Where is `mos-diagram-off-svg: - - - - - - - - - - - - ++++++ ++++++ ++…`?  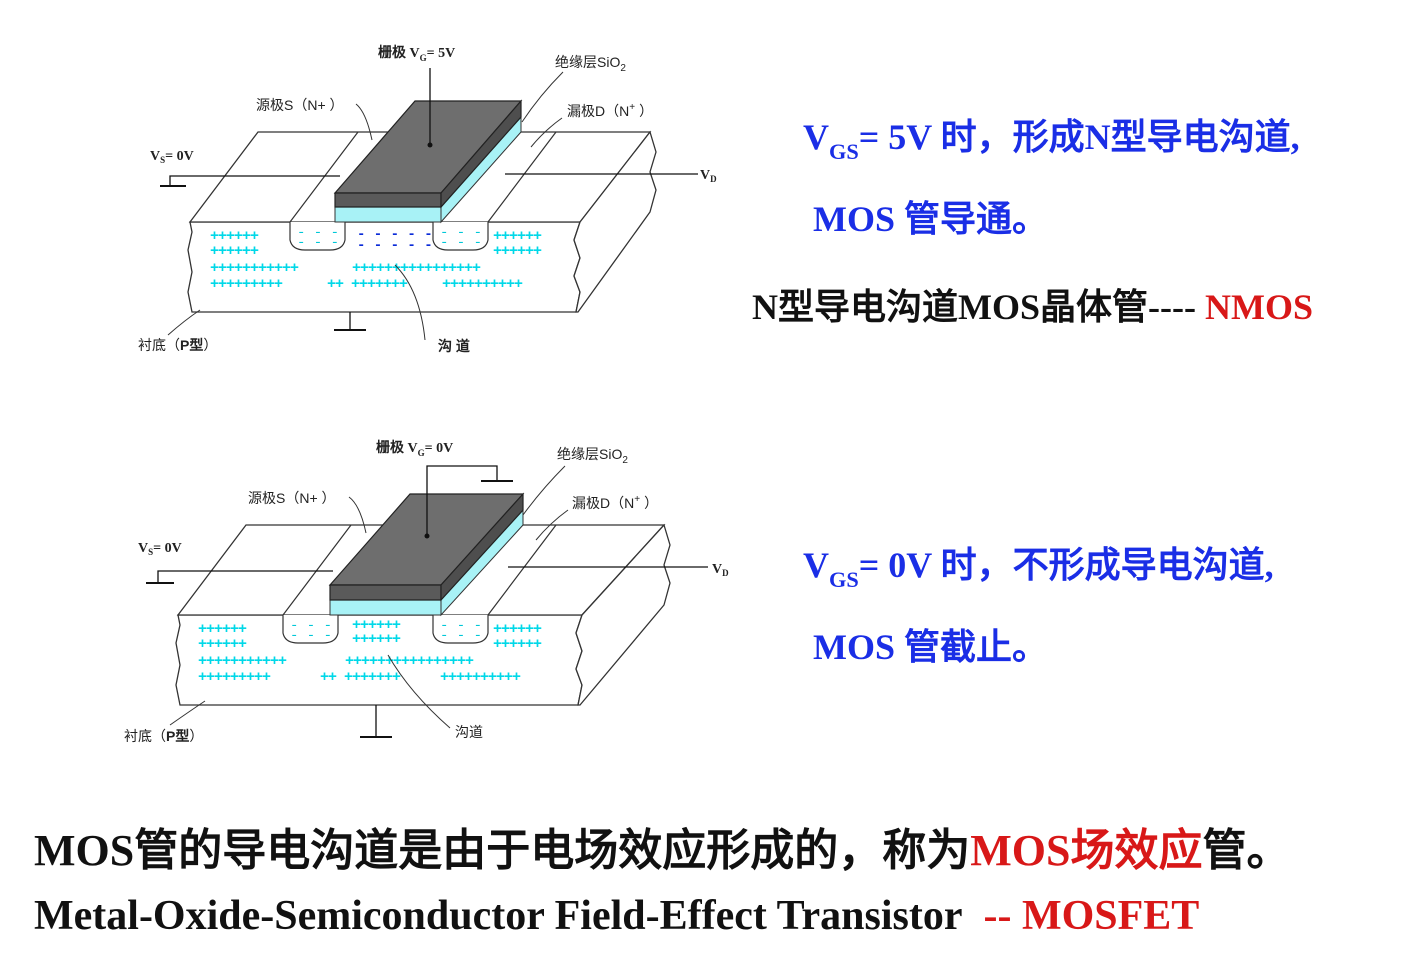
mos-diagram-off-svg: - - - - - - - - - - - - ++++++ ++++++ ++… is located at coordinates (426, 591).